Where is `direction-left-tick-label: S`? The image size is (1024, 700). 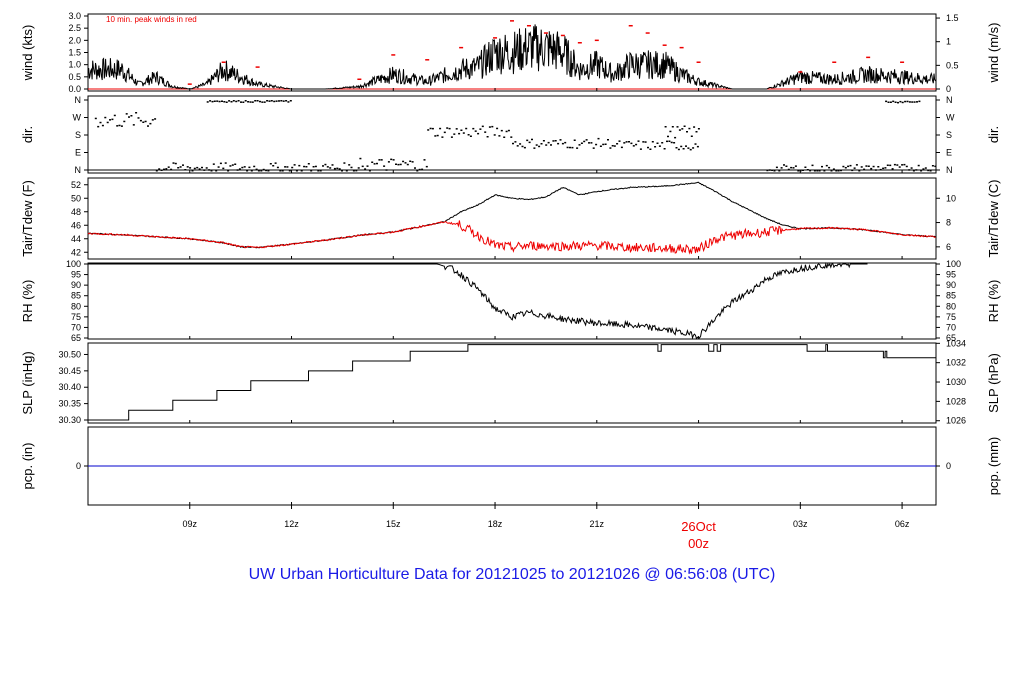
direction-left-tick-label: S is located at coordinates (78, 135).